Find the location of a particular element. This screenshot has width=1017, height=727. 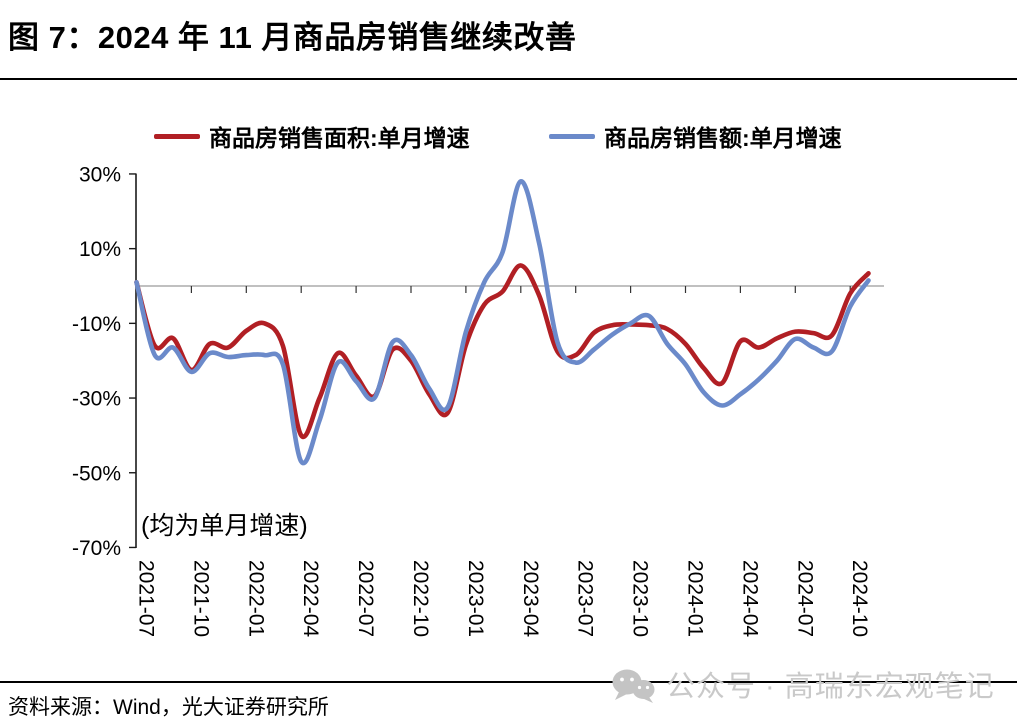

x-tick-label: 2024-01 is located at coordinates (695, 598).